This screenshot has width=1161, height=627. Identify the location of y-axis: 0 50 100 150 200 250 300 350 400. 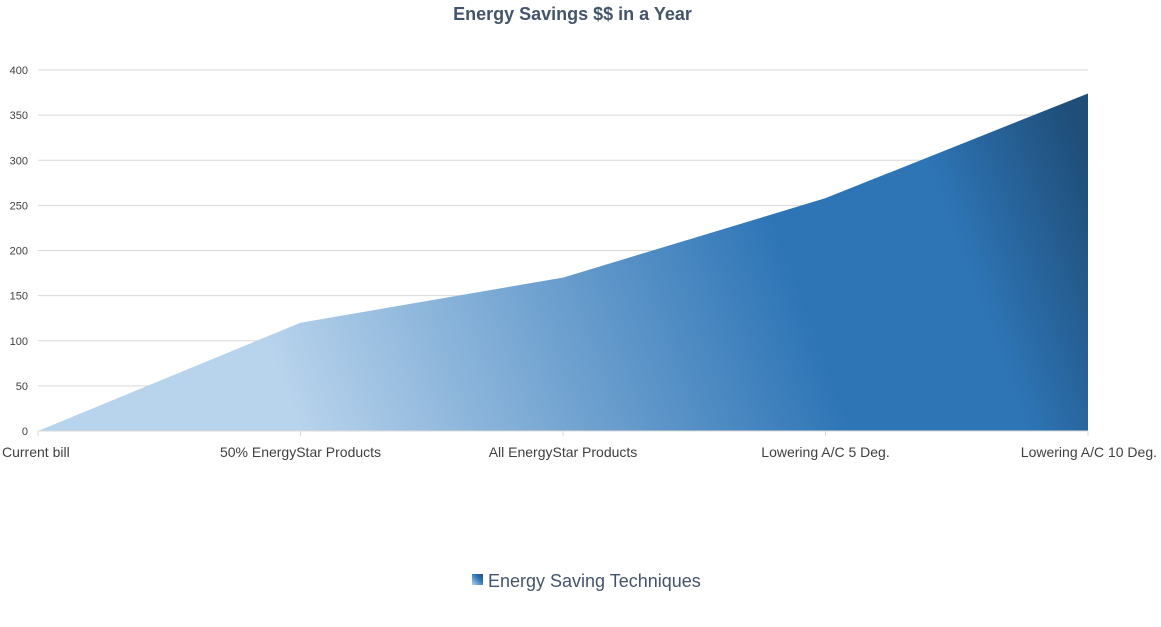
(19, 251).